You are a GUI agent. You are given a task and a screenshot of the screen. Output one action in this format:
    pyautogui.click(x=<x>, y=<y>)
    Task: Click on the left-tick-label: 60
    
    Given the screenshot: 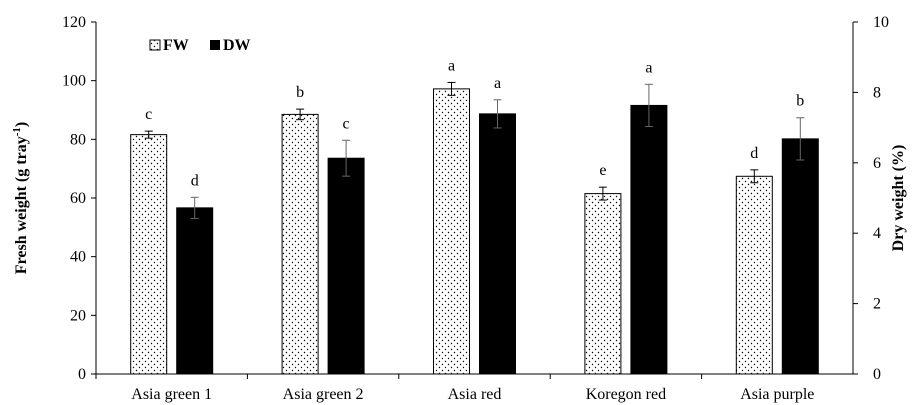 What is the action you would take?
    pyautogui.click(x=78, y=198)
    